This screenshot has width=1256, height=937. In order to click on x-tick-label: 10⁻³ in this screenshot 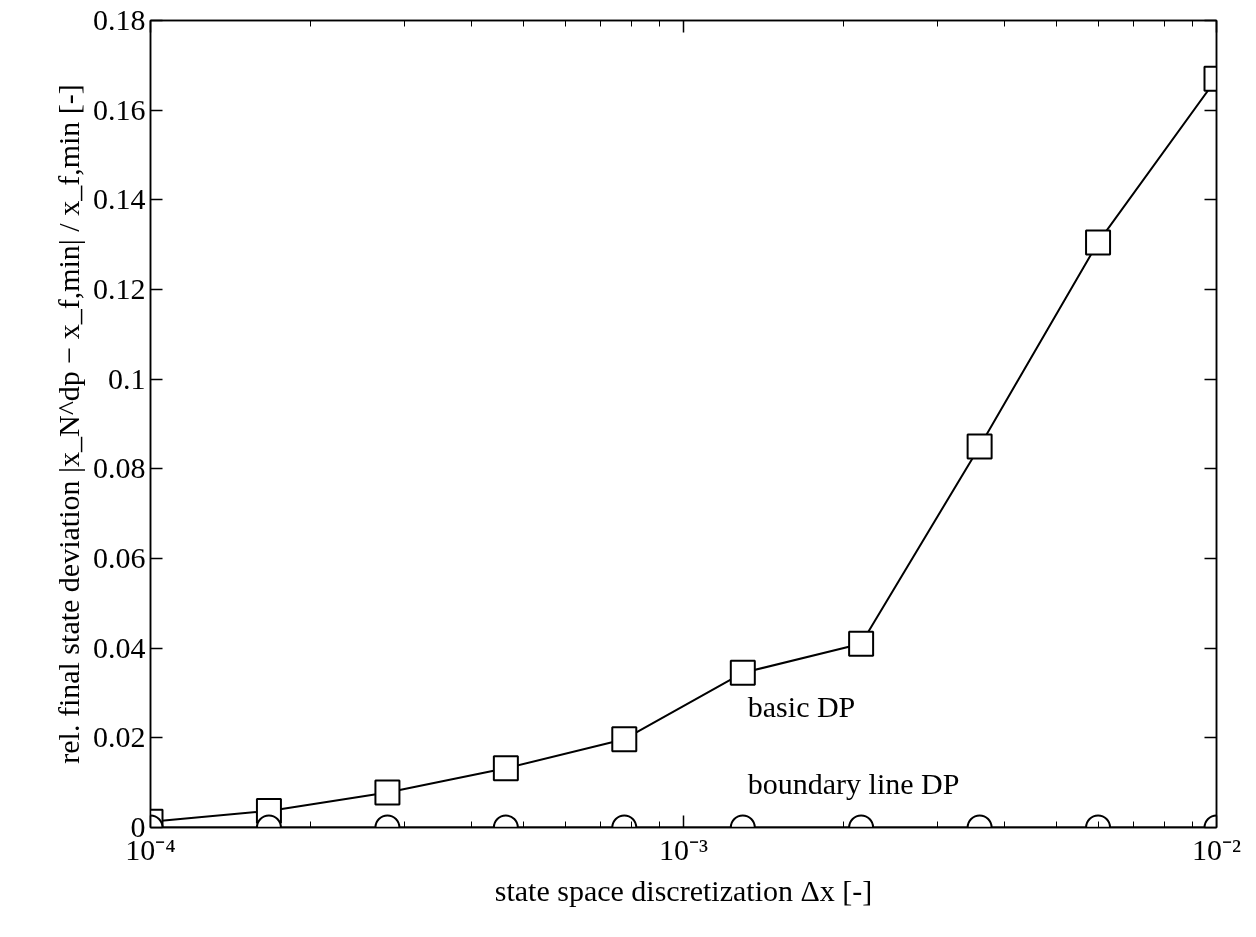, I will do `click(683, 849)`.